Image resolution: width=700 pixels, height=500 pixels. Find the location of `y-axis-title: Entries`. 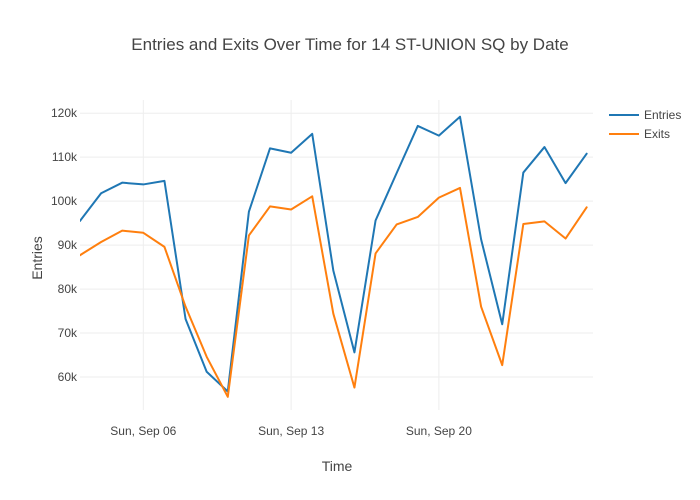

y-axis-title: Entries is located at coordinates (37, 258).